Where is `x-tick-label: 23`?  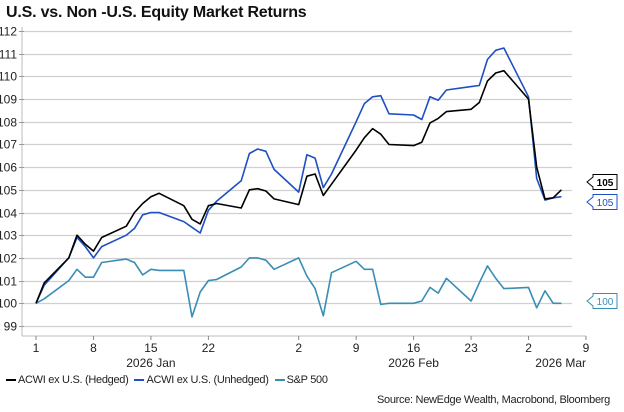 x-tick-label: 23 is located at coordinates (471, 348).